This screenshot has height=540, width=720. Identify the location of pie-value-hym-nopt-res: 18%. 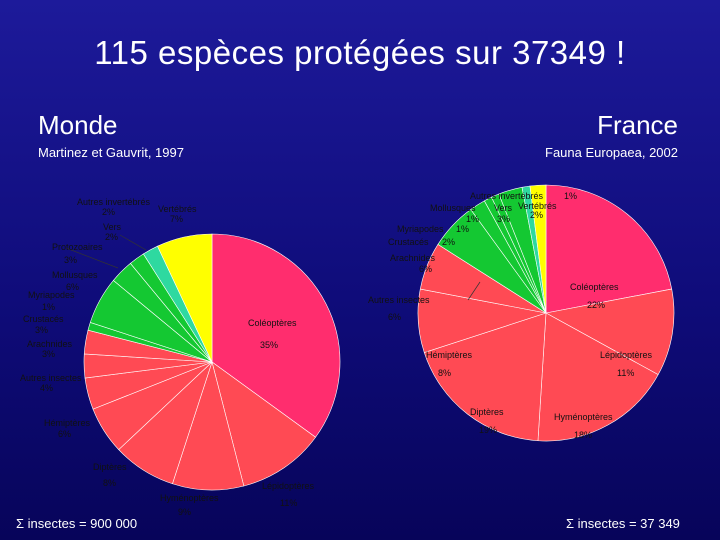
(583, 435).